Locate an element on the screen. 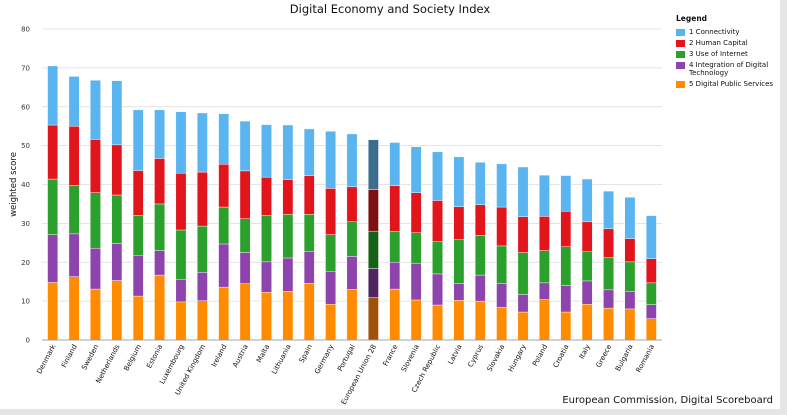 This screenshot has width=787, height=415. x-tick-label: Greece is located at coordinates (604, 356).